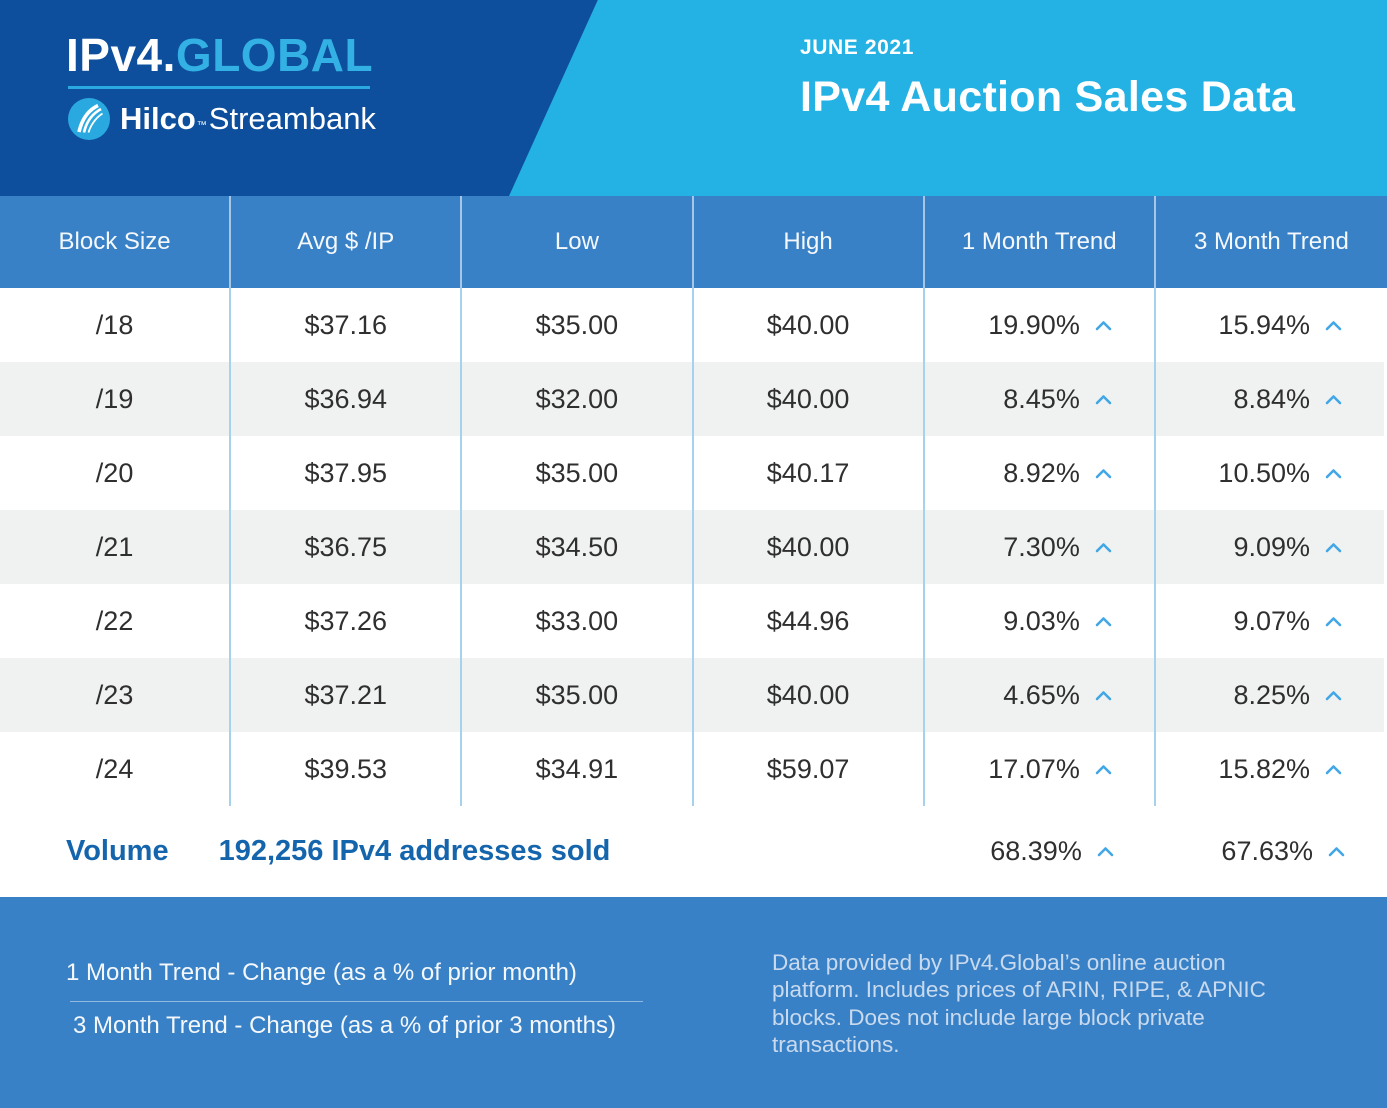 This screenshot has width=1387, height=1108. I want to click on column-header-avg-per-ip: Avg $ /IP, so click(347, 242).